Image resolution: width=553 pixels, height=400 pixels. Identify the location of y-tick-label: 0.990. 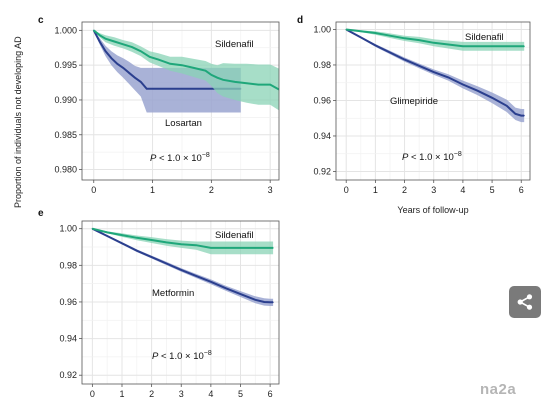
(65, 100).